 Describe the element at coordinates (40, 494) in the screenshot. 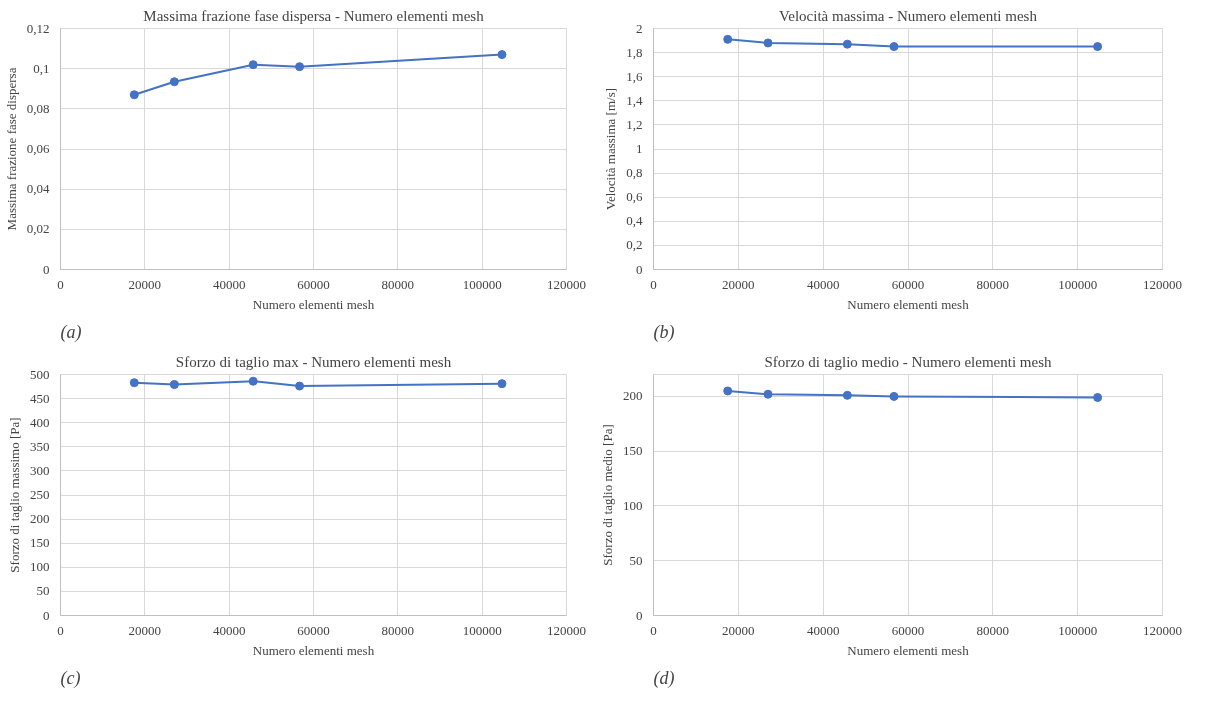

I see `y-tick-label: 250` at that location.